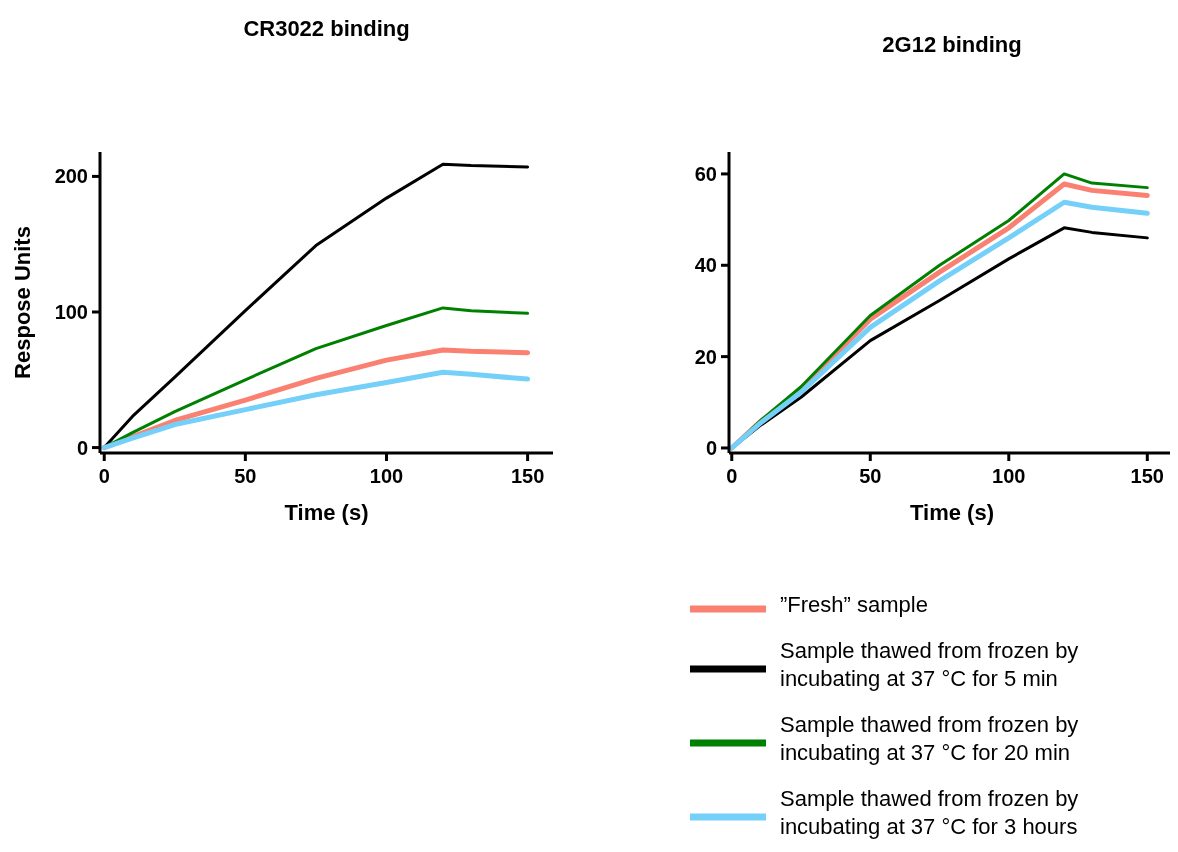  Describe the element at coordinates (705, 356) in the screenshot. I see `y-tick-label: 20` at that location.